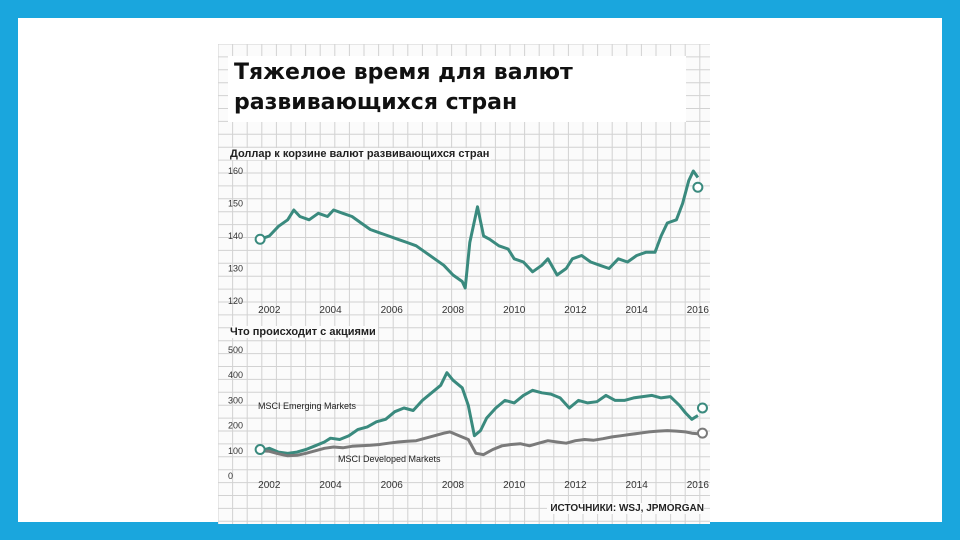 This screenshot has width=960, height=540. What do you see at coordinates (260, 239) in the screenshot?
I see `top-chart-start-marker` at bounding box center [260, 239].